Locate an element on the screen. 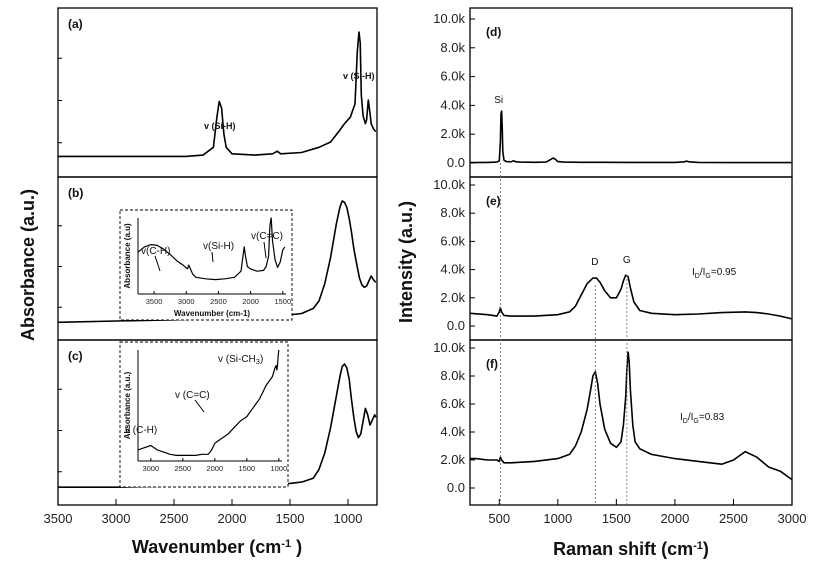 The image size is (816, 561). peak-label-si: Si is located at coordinates (498, 100).